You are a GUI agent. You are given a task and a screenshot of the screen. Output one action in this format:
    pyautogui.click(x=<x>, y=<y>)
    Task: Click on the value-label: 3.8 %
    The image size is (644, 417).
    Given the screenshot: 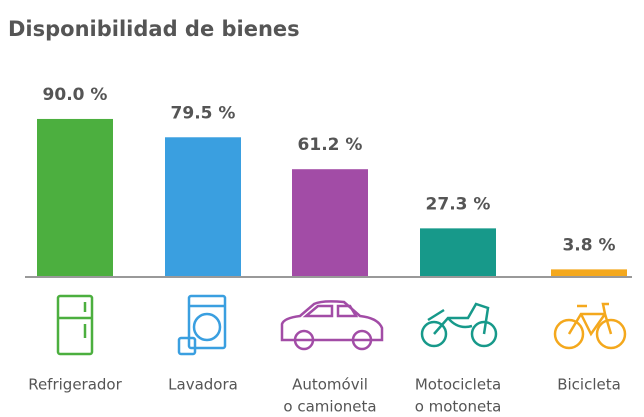 What is the action you would take?
    pyautogui.click(x=588, y=245)
    